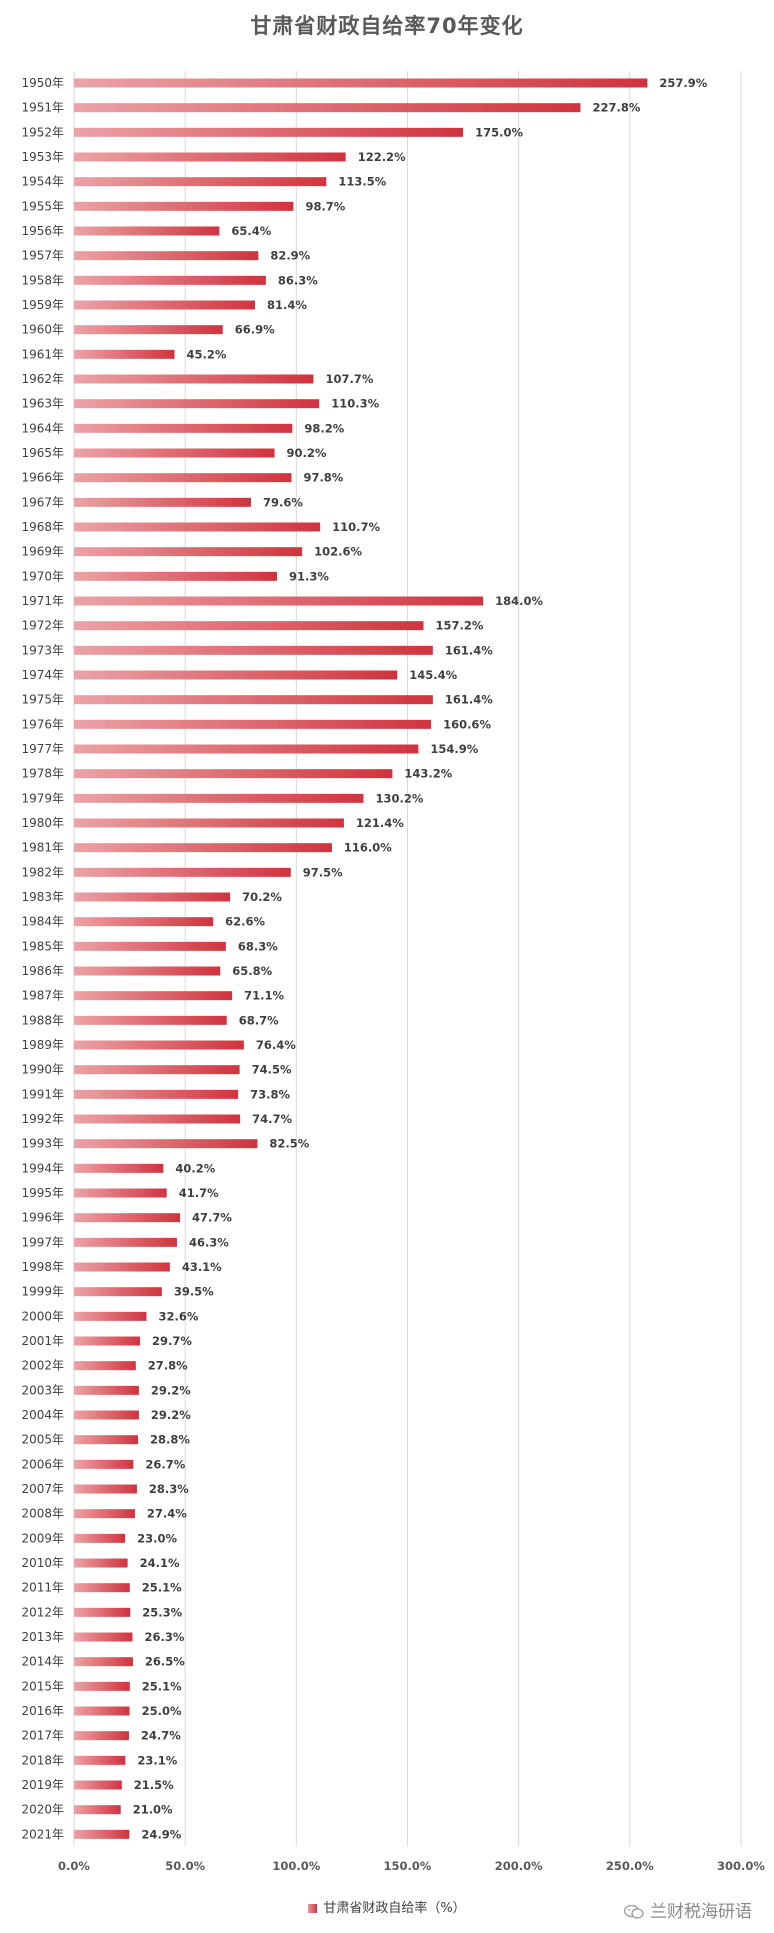 The image size is (774, 1933). I want to click on data-label: 26.5%, so click(165, 1662).